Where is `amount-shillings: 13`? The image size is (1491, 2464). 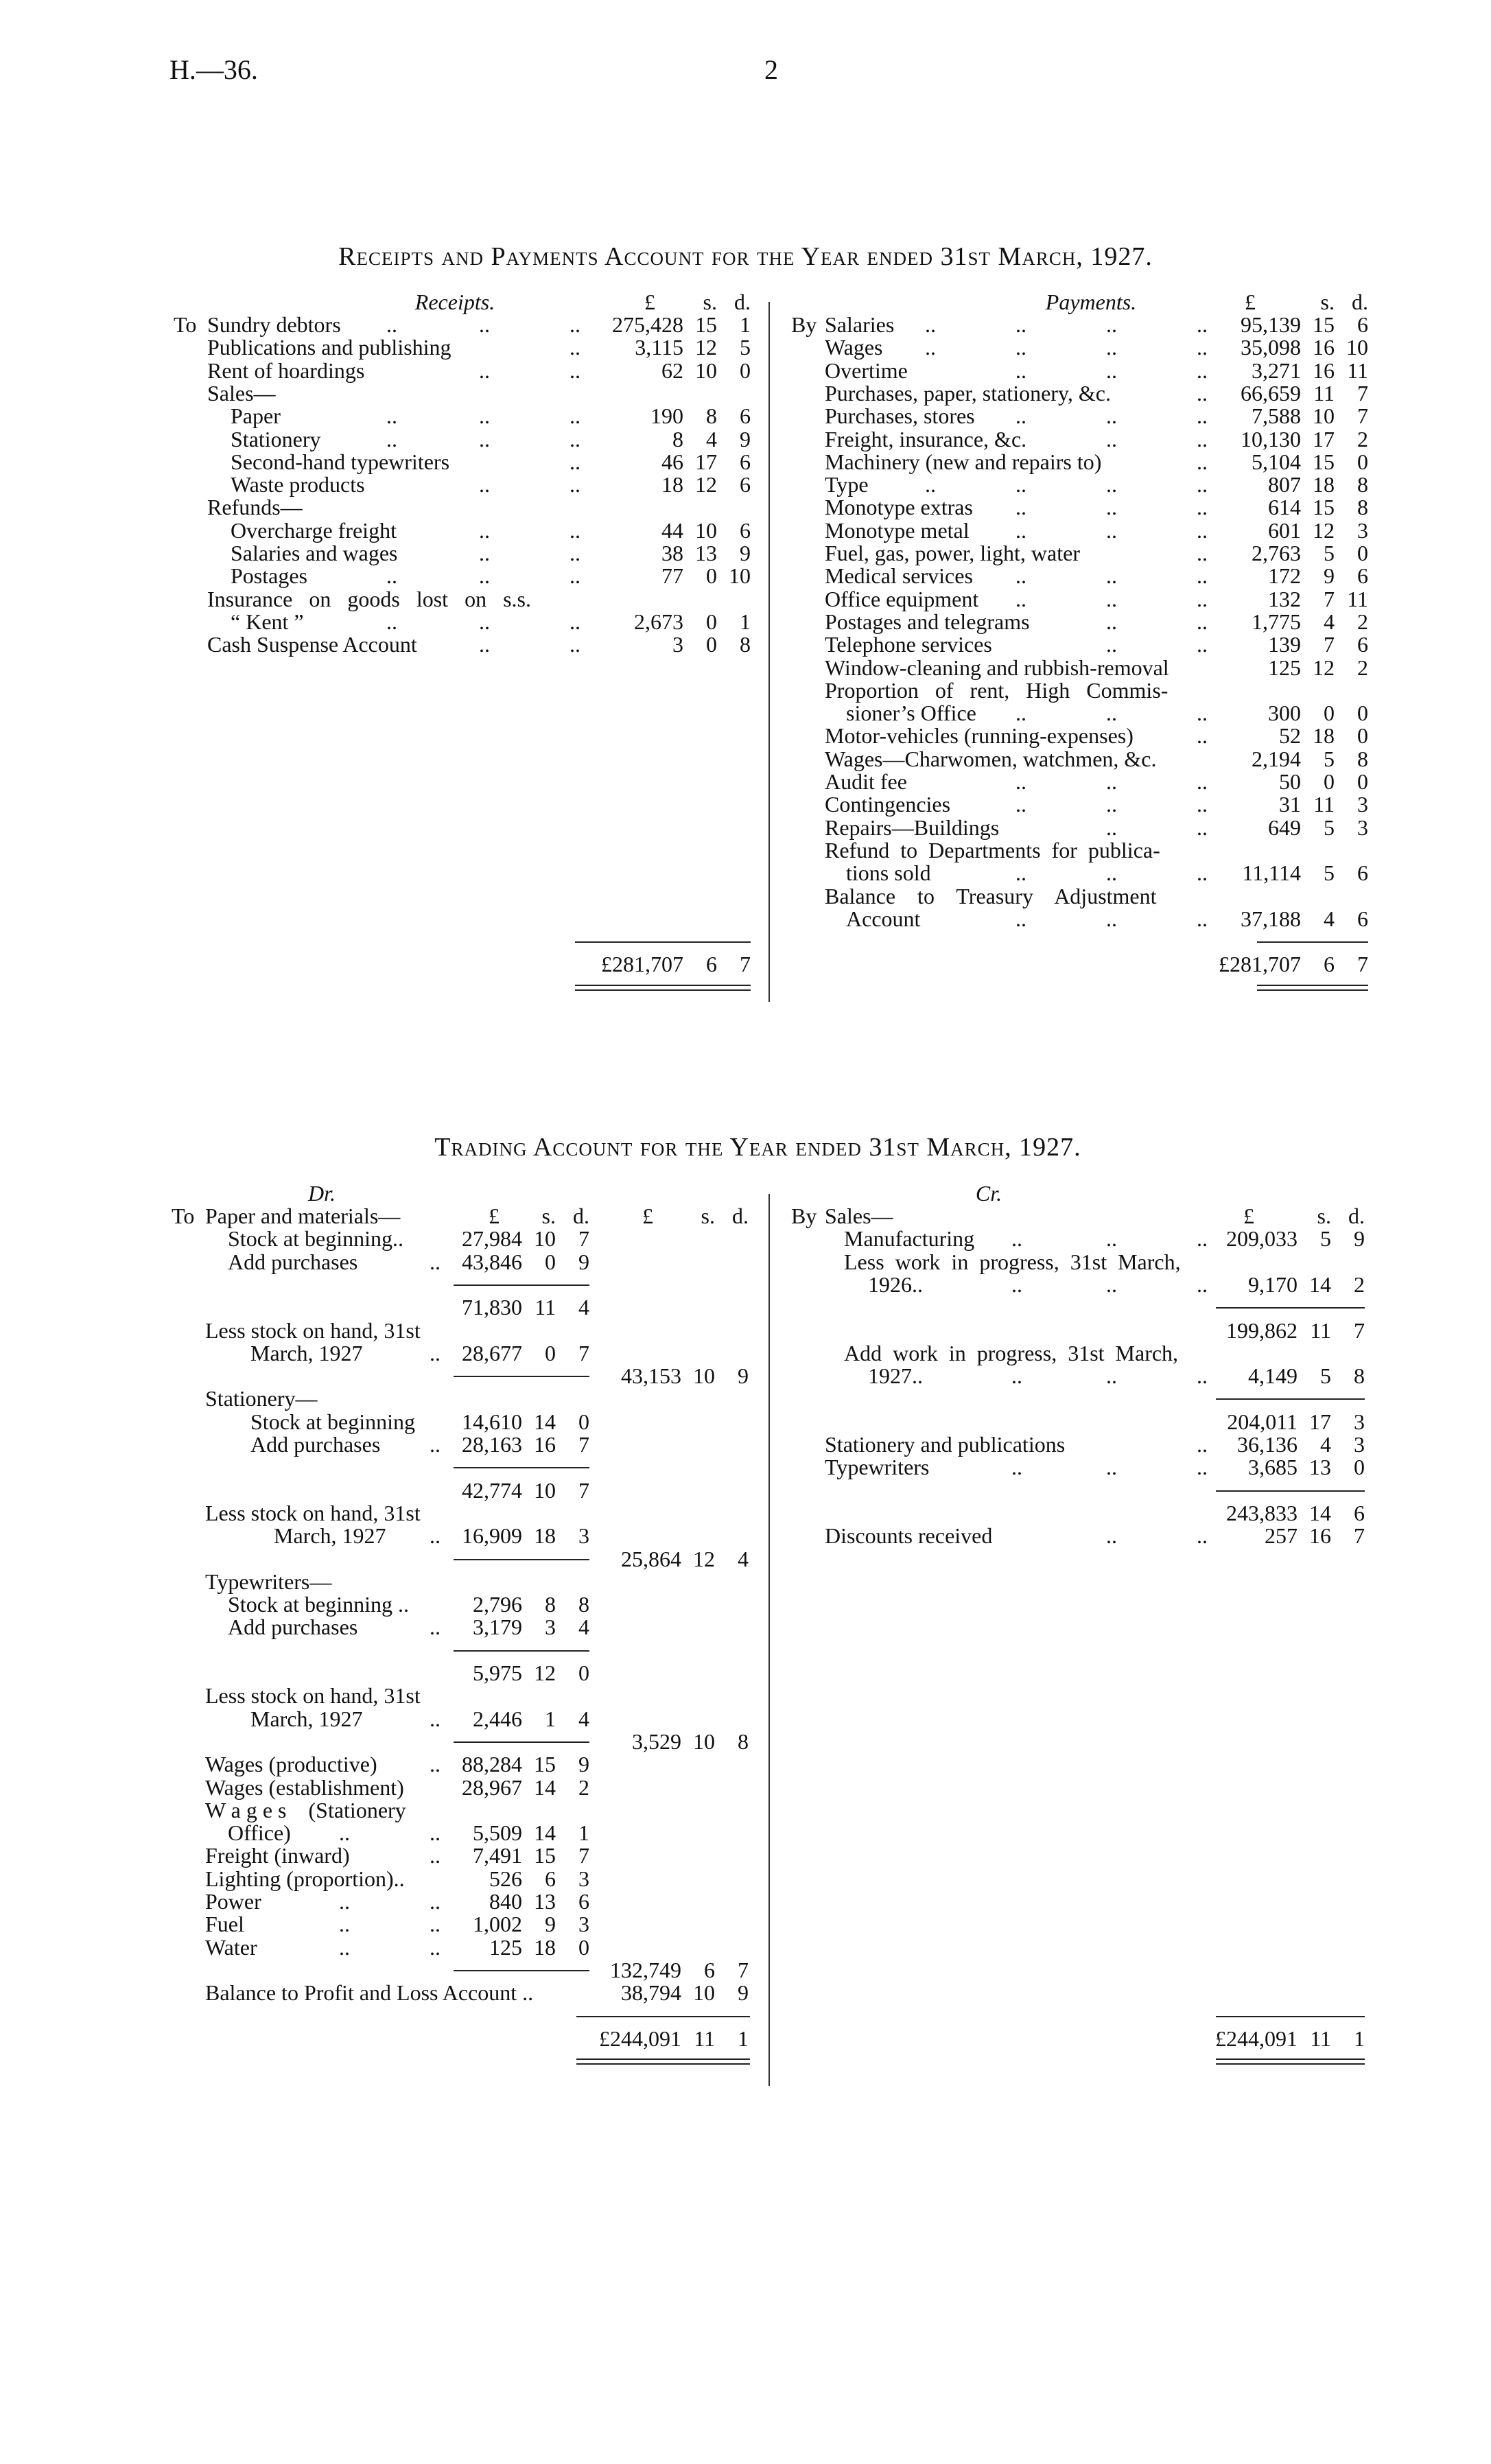
amount-shillings: 13 is located at coordinates (1320, 1467).